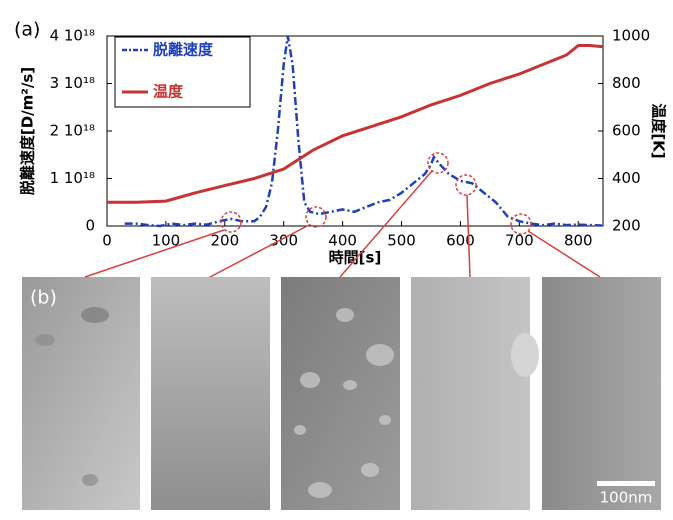  I want to click on legend-label: 温度, so click(168, 92).